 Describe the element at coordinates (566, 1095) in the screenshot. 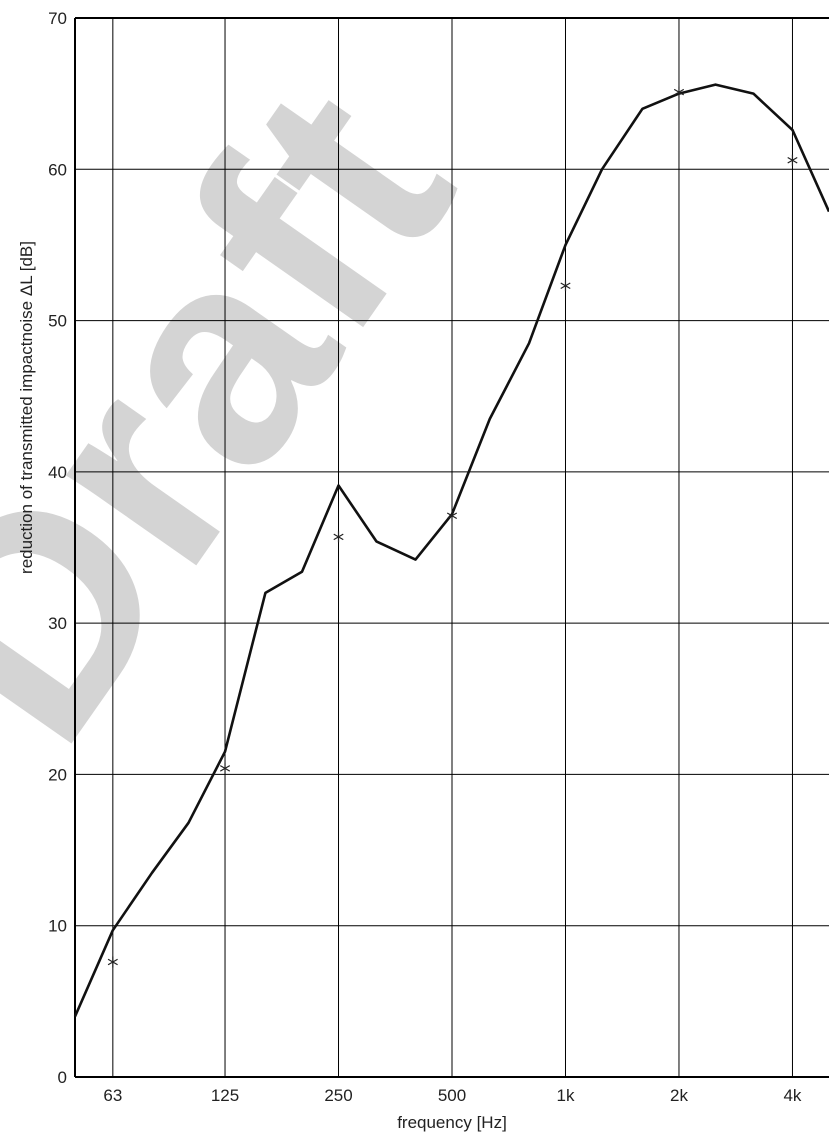

I see `x-tick-label: 1k` at that location.